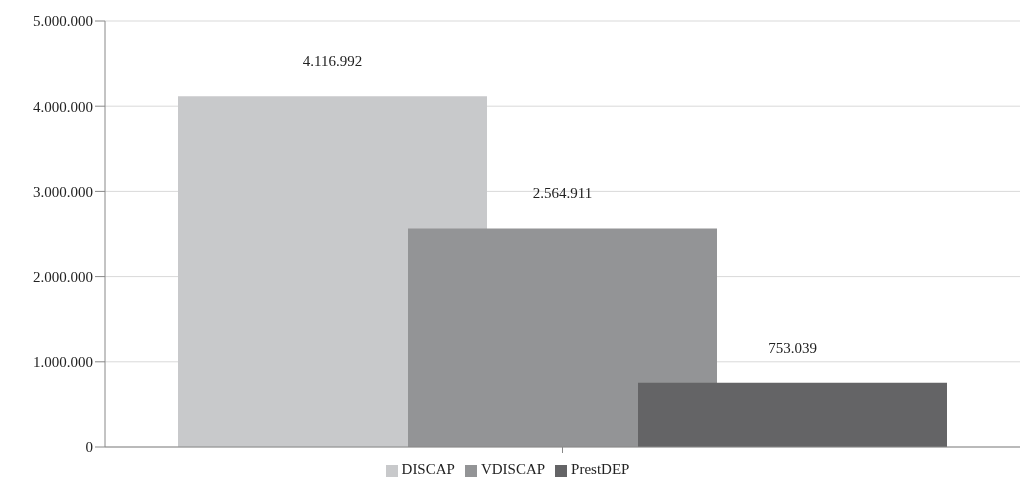  Describe the element at coordinates (792, 347) in the screenshot. I see `data-label: 753.039` at that location.